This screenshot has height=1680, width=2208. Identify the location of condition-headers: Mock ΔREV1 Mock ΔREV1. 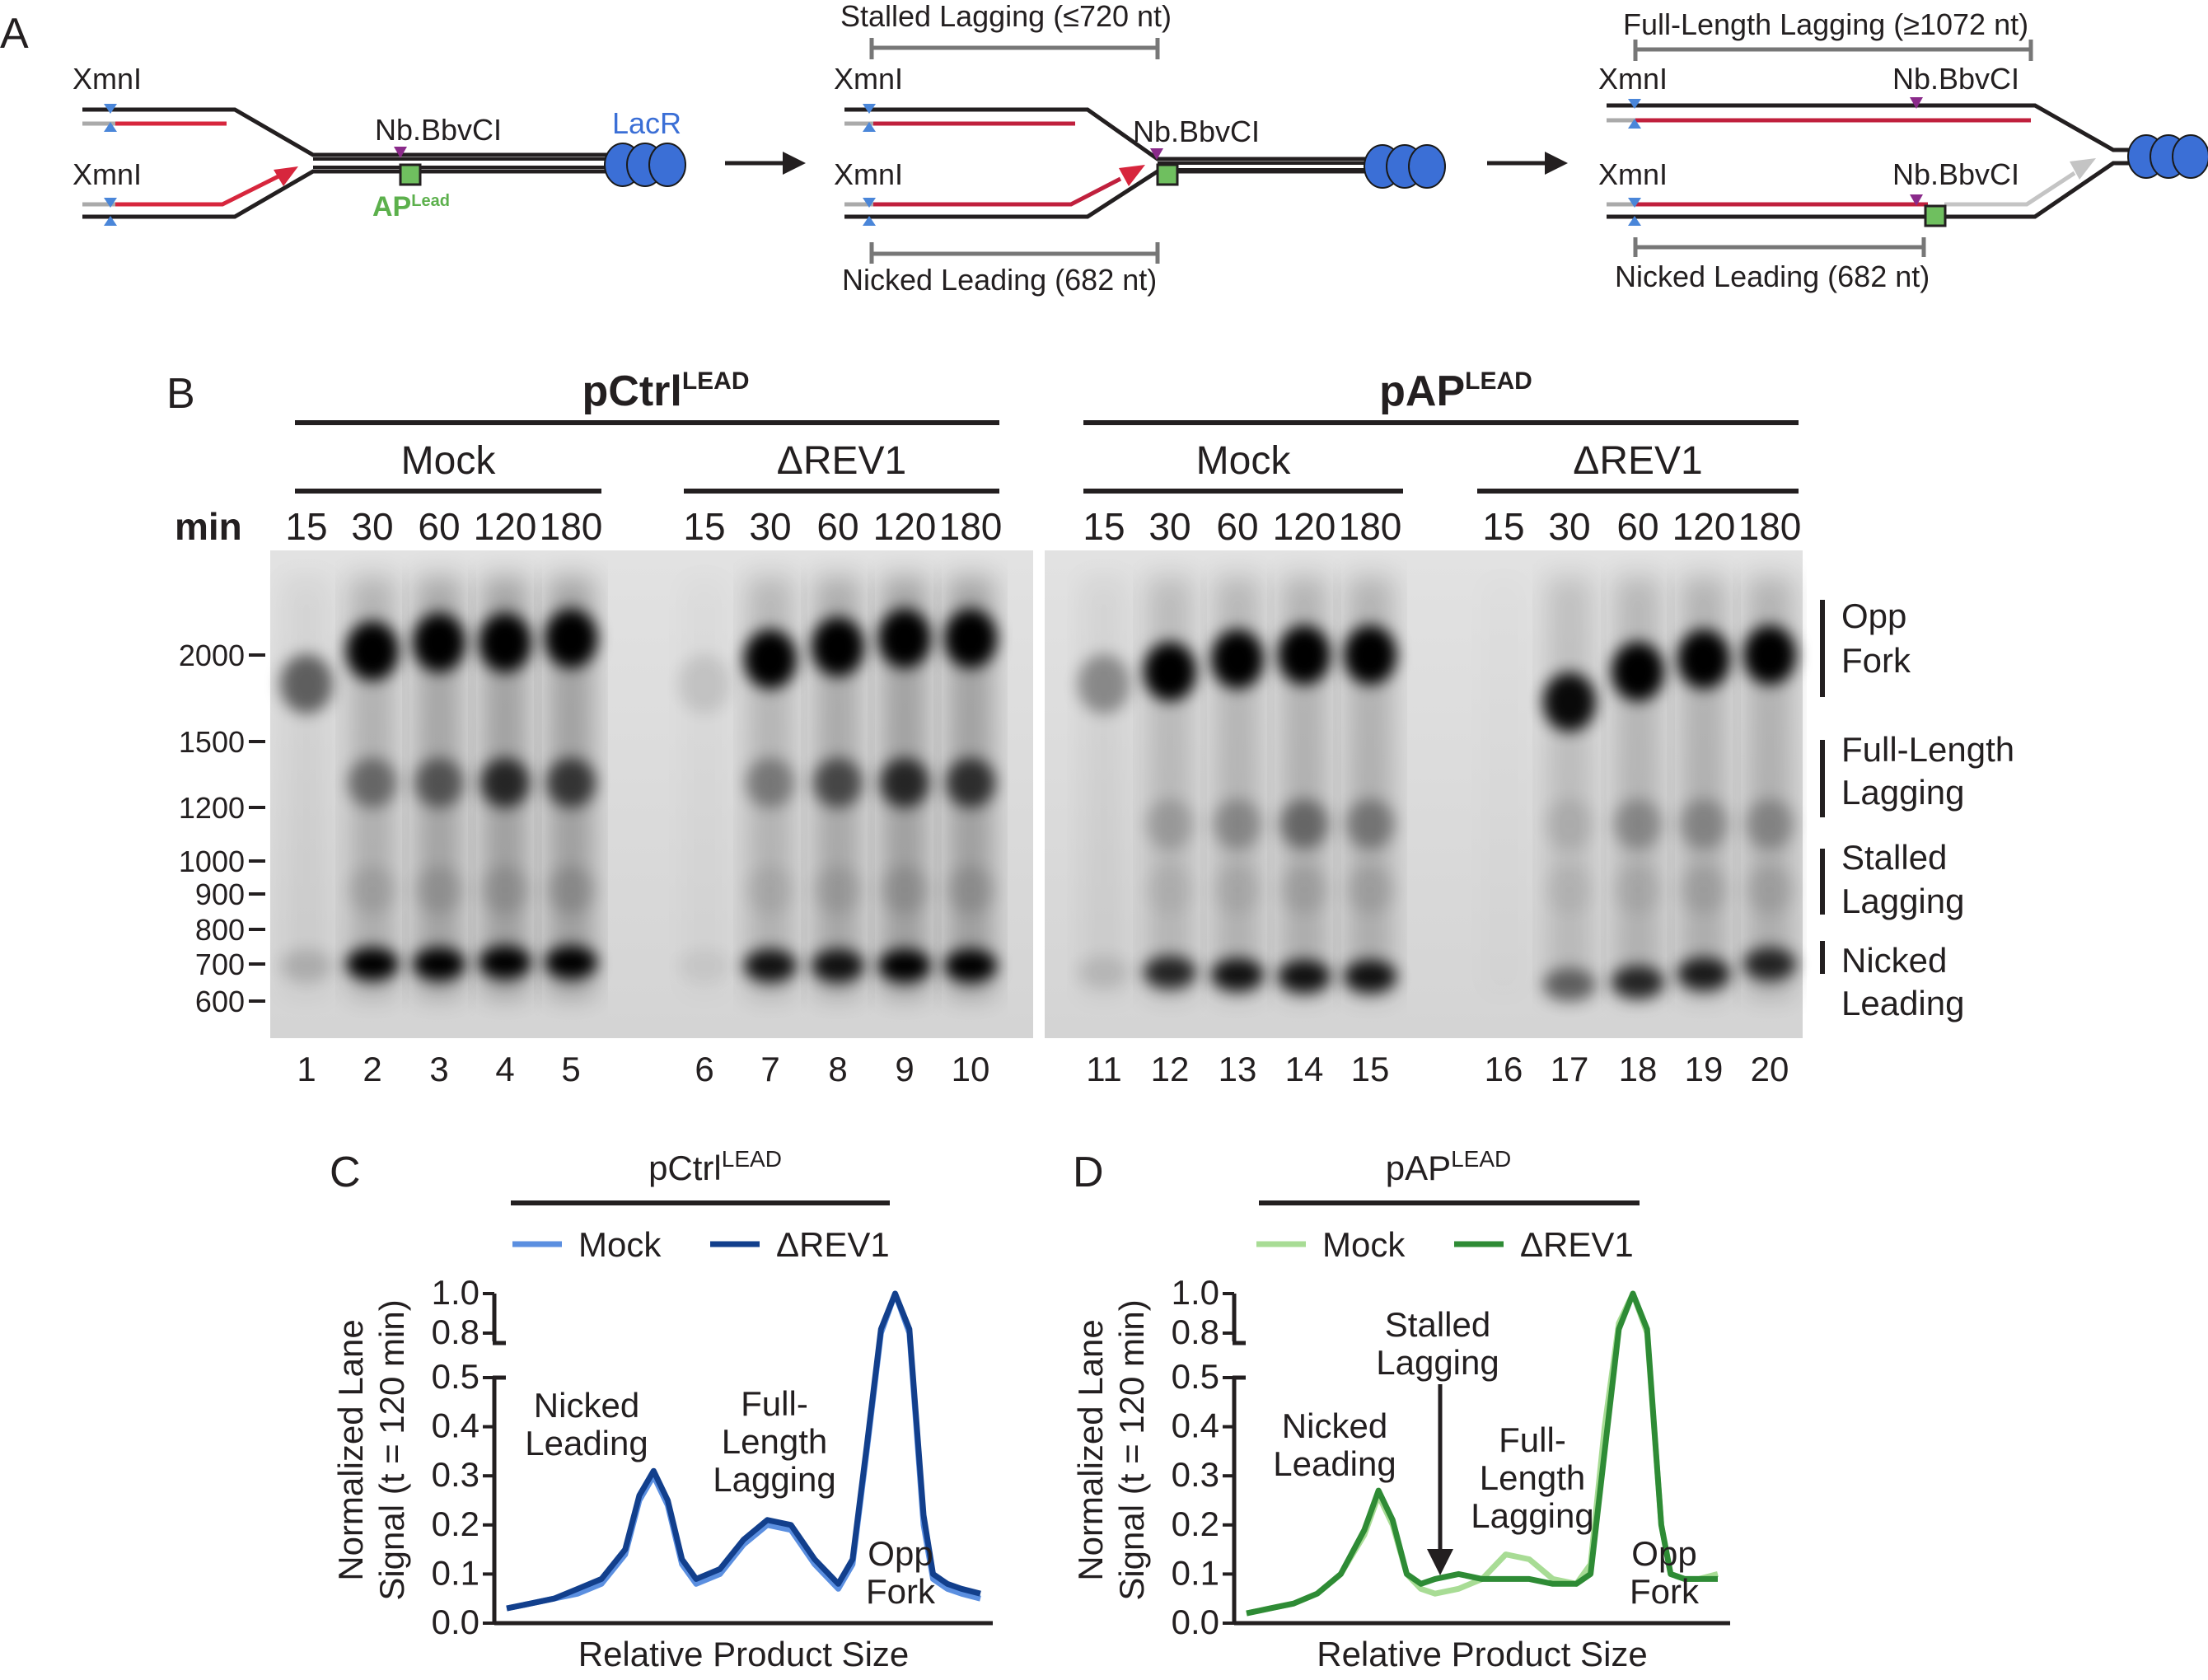
(1047, 466).